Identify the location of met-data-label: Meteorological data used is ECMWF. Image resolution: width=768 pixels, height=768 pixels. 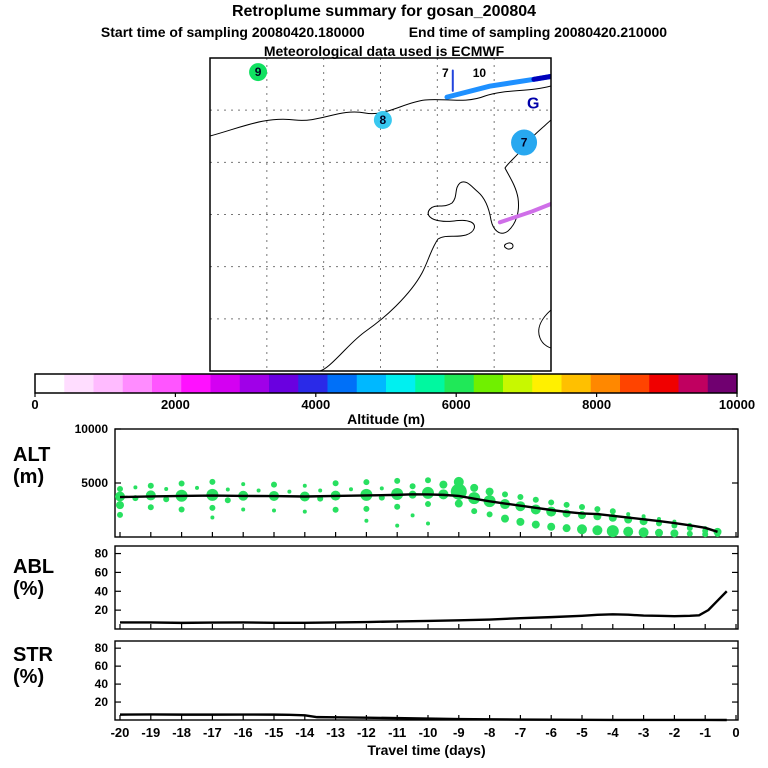
(384, 51).